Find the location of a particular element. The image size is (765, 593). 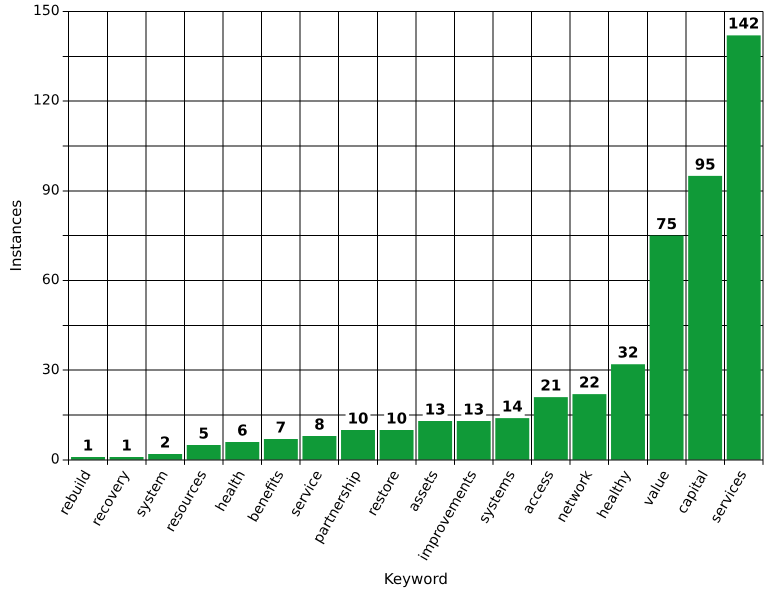

data-label: 142 is located at coordinates (744, 23).